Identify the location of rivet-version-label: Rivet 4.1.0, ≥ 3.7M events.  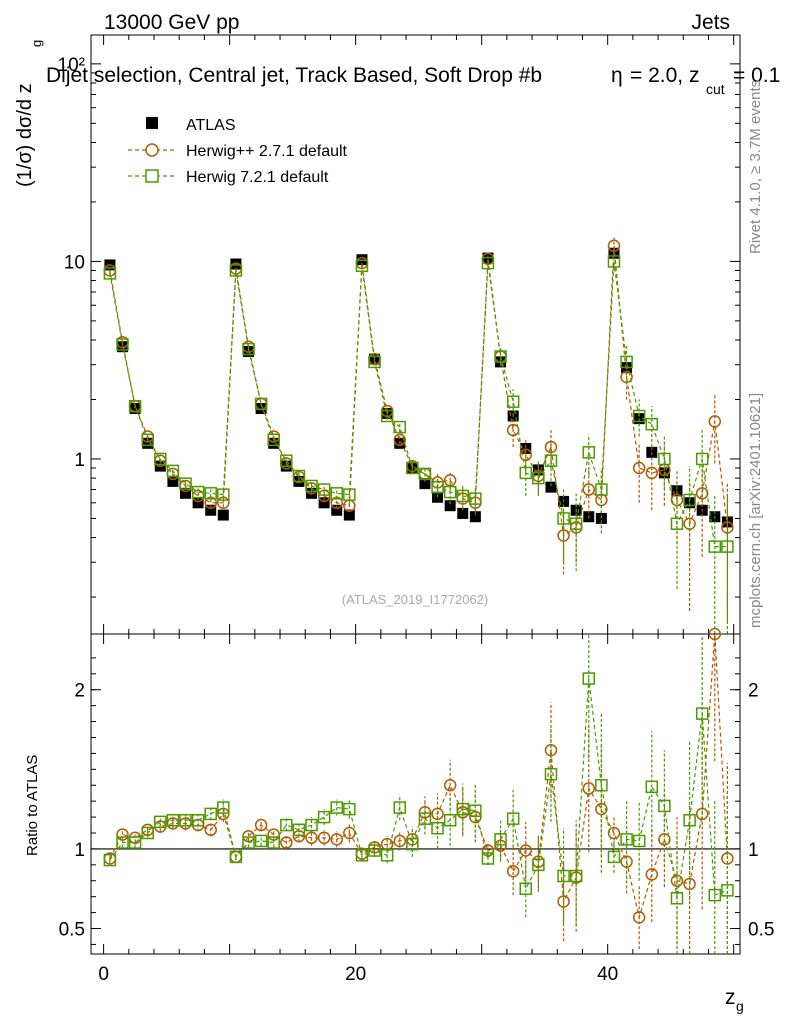
(755, 167).